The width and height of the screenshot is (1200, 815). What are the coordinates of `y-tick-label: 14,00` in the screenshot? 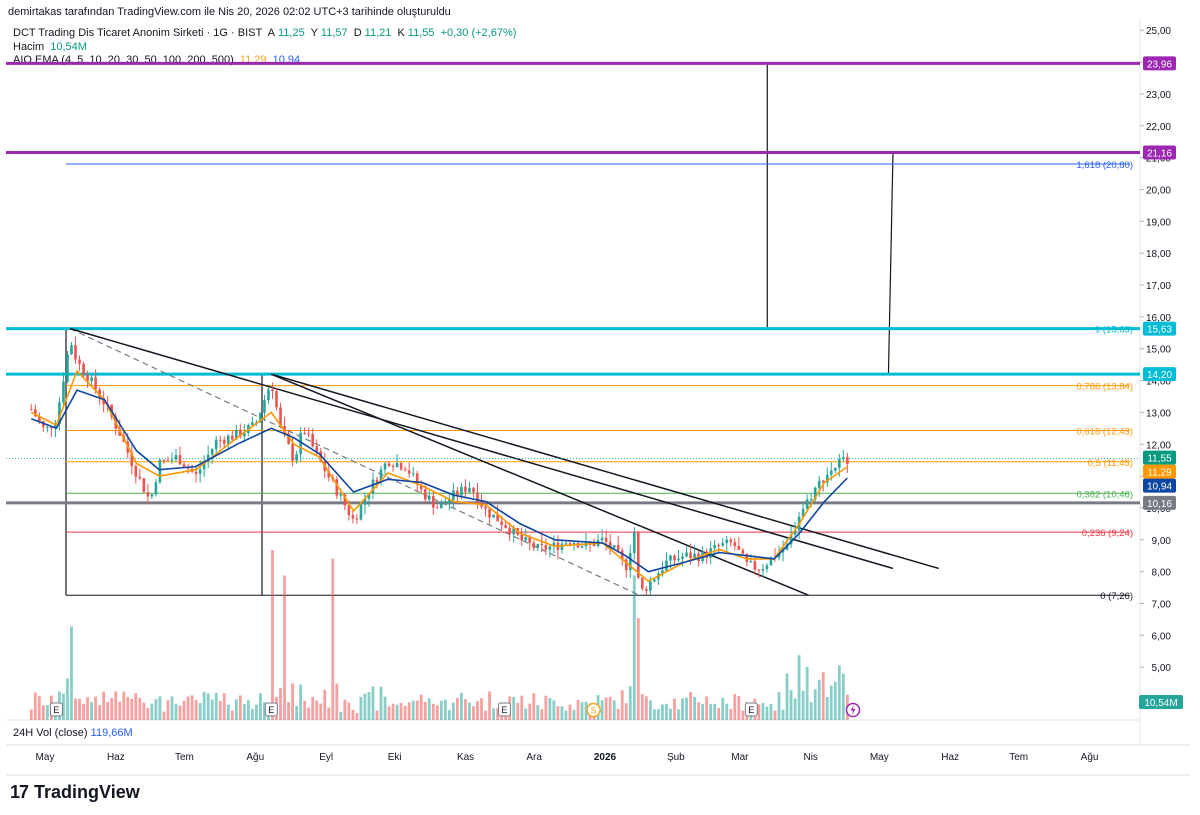 It's located at (1158, 382).